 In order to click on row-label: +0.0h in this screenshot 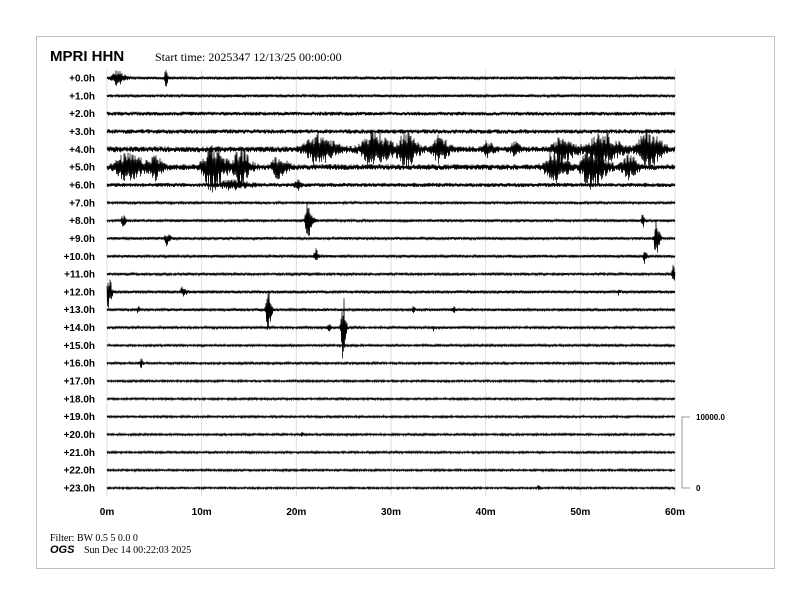, I will do `click(82, 79)`.